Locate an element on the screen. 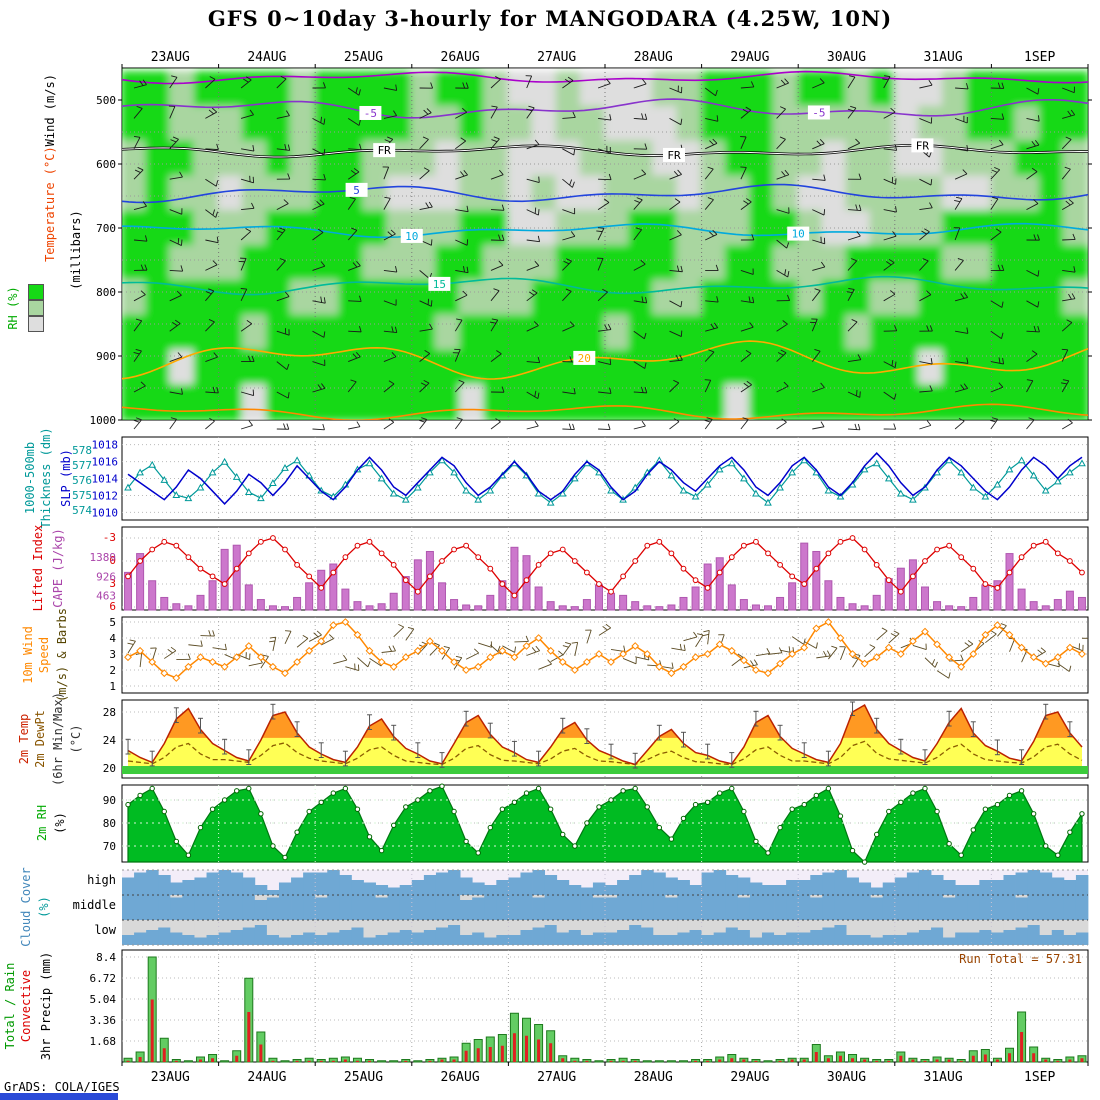 This screenshot has width=1100, height=1100. convective-label: Convective is located at coordinates (26, 1006).